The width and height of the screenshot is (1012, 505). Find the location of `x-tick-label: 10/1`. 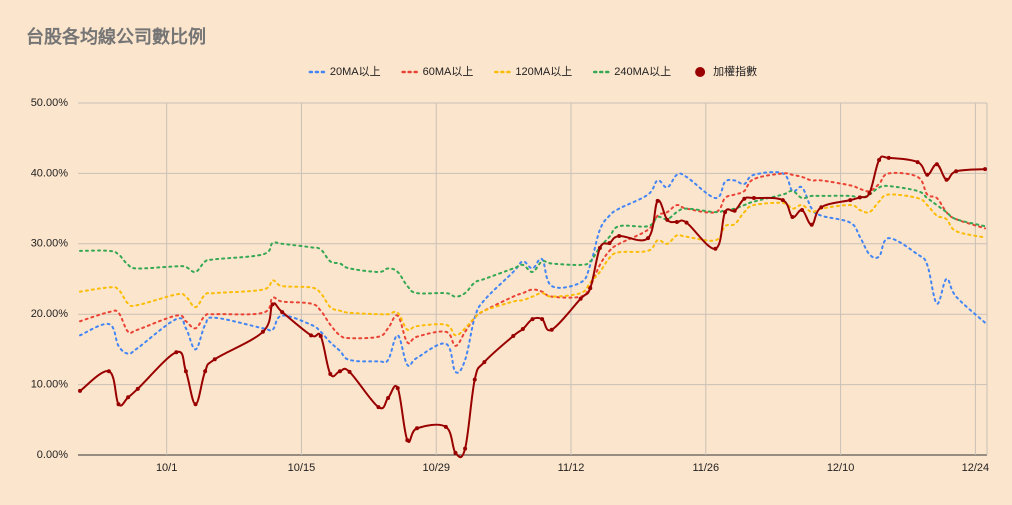

x-tick-label: 10/1 is located at coordinates (166, 468).